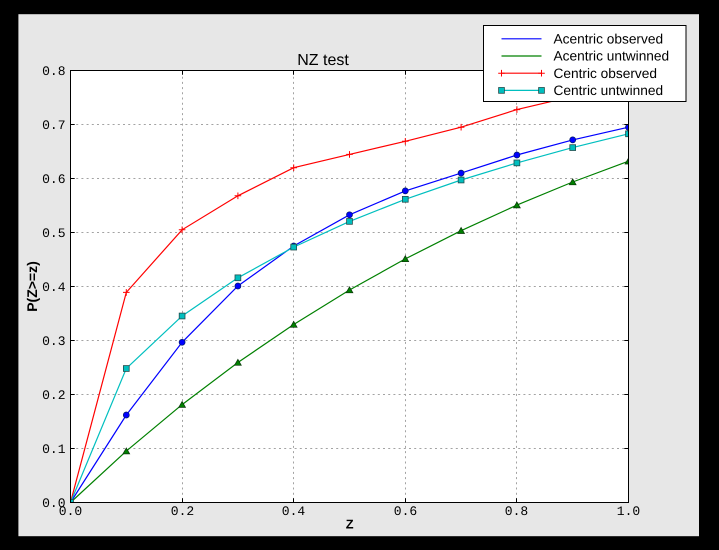 The height and width of the screenshot is (550, 719). What do you see at coordinates (323, 60) in the screenshot?
I see `svg-text: NZ test` at bounding box center [323, 60].